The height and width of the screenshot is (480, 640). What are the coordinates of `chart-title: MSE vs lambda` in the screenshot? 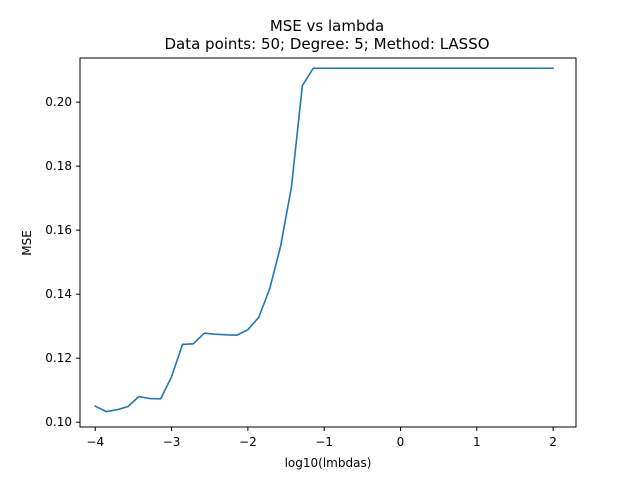 It's located at (327, 26).